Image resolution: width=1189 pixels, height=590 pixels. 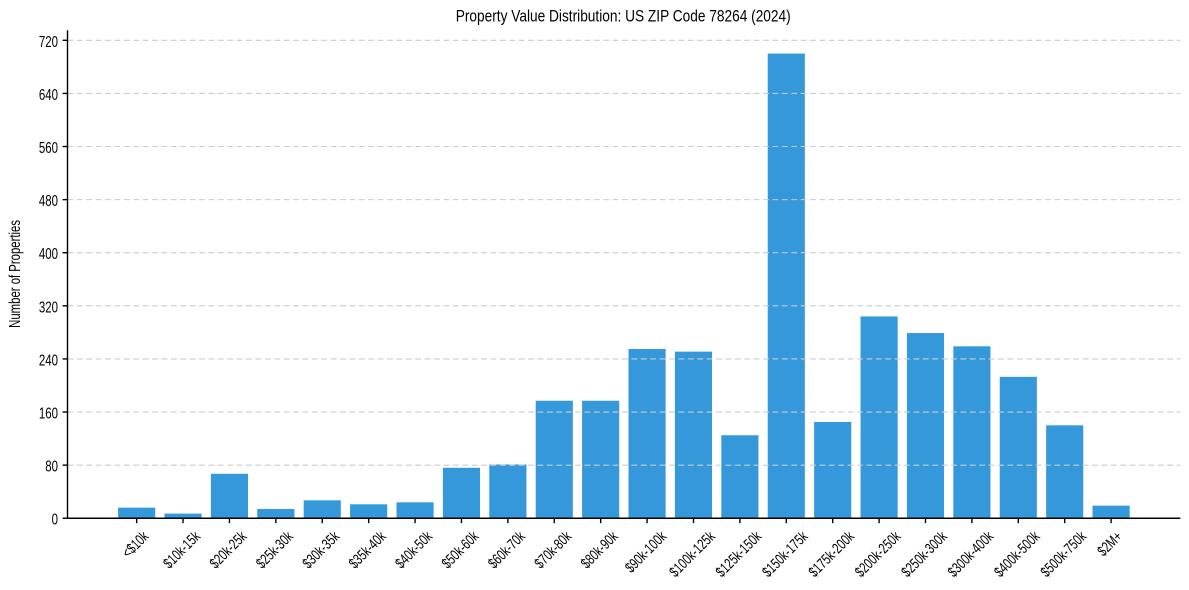 What do you see at coordinates (48, 200) in the screenshot?
I see `svg-text: 480` at bounding box center [48, 200].